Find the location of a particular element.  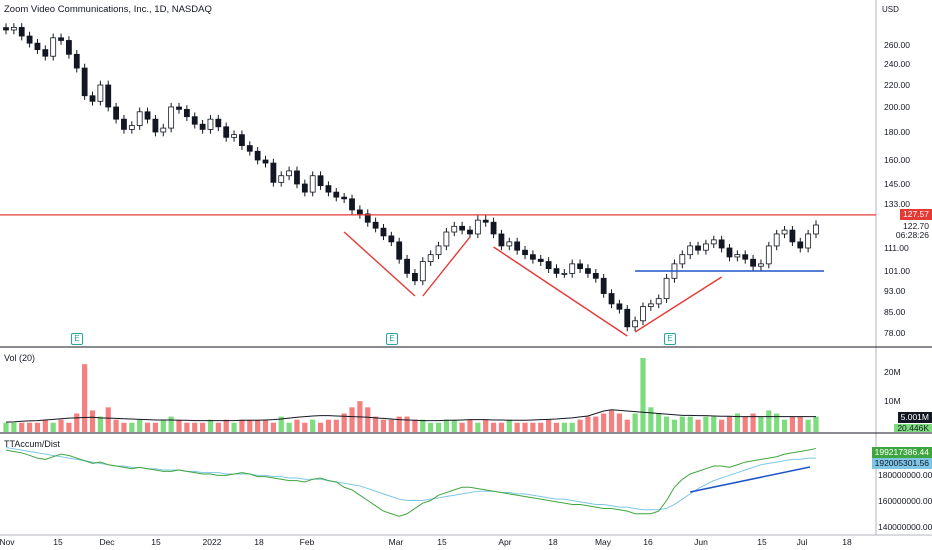

time-tick-label: Nov is located at coordinates (7, 542).